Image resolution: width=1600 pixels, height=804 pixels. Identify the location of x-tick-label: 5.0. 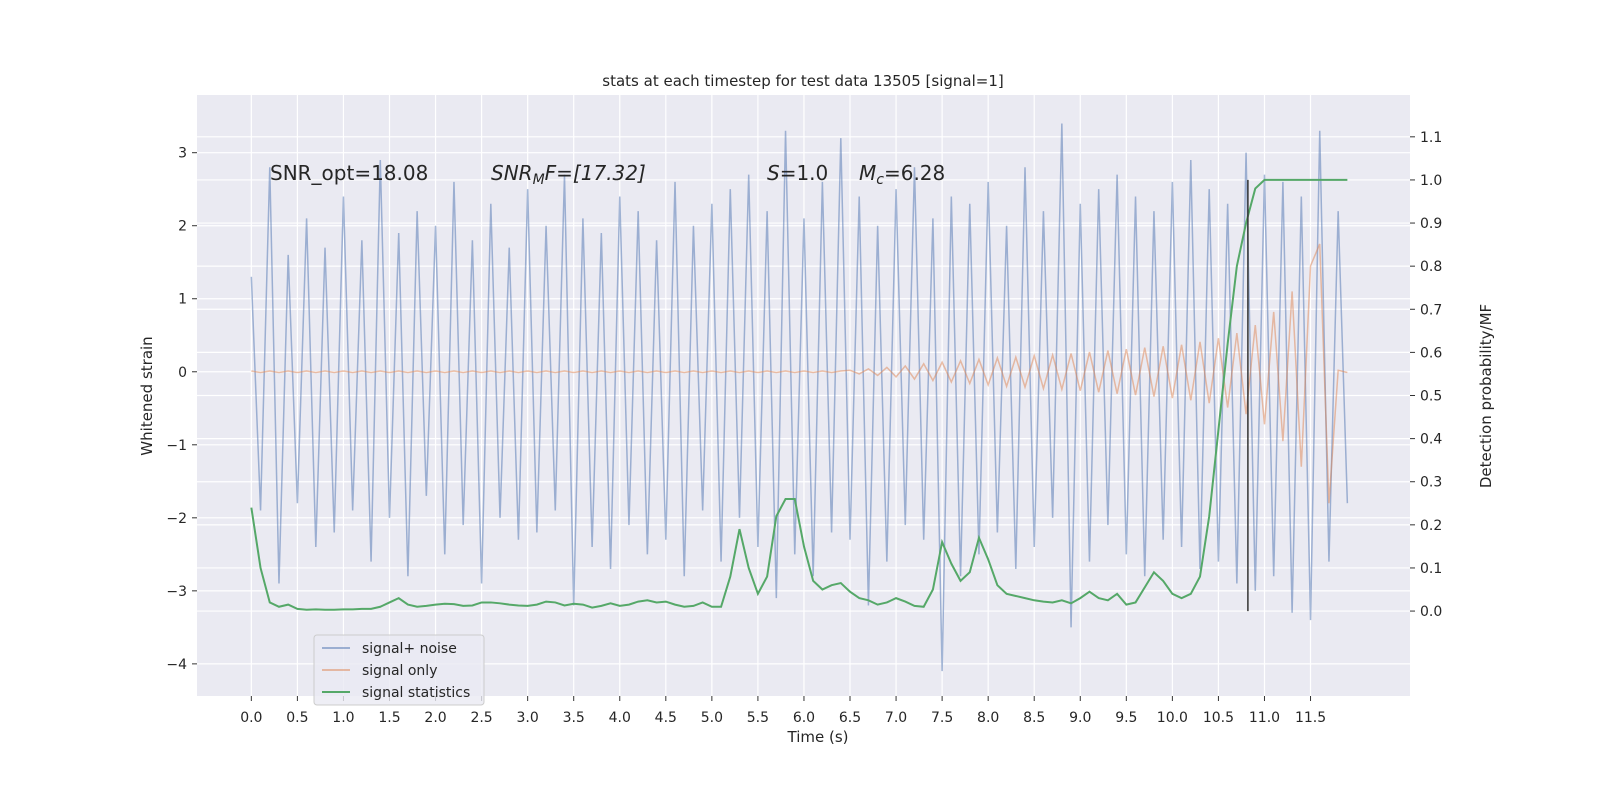
(712, 718).